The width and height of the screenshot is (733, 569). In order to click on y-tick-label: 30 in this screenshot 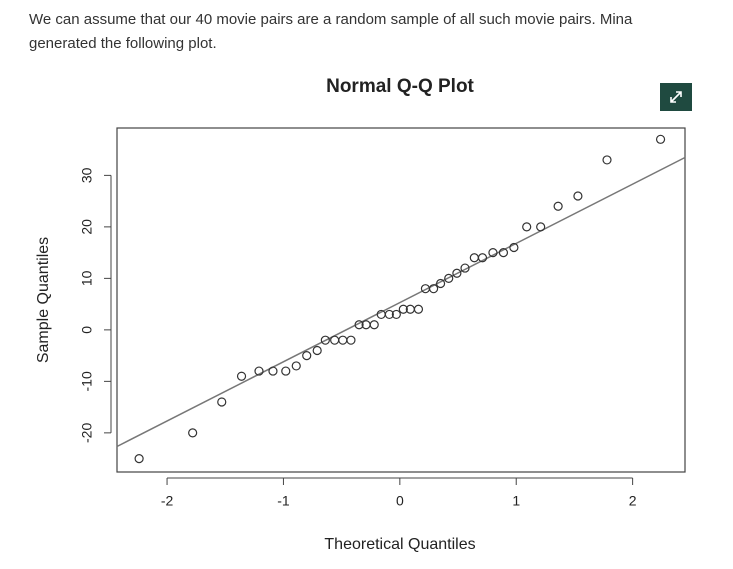, I will do `click(87, 175)`.